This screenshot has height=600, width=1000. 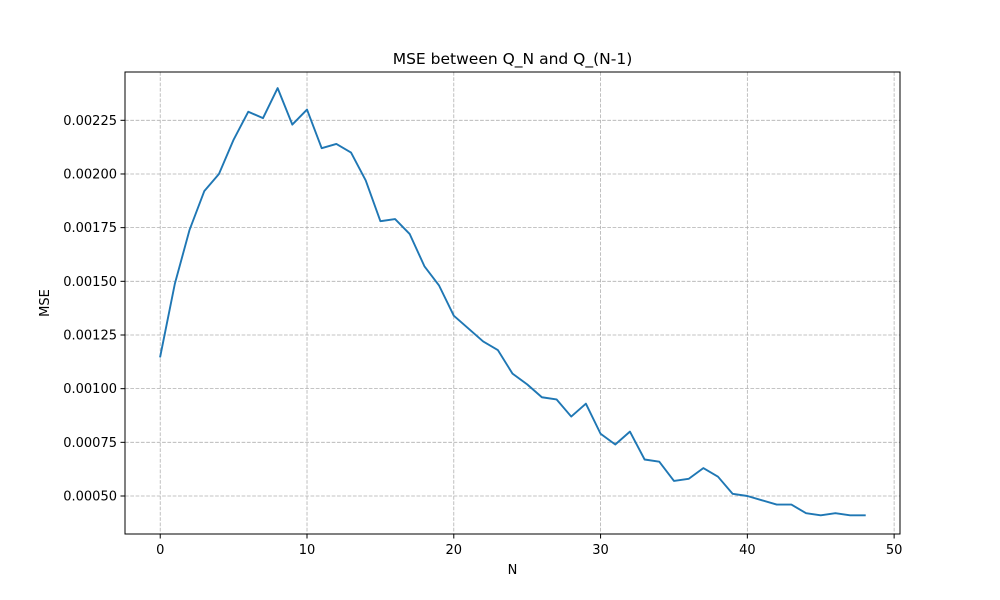 What do you see at coordinates (747, 550) in the screenshot?
I see `x-tick-label: 40` at bounding box center [747, 550].